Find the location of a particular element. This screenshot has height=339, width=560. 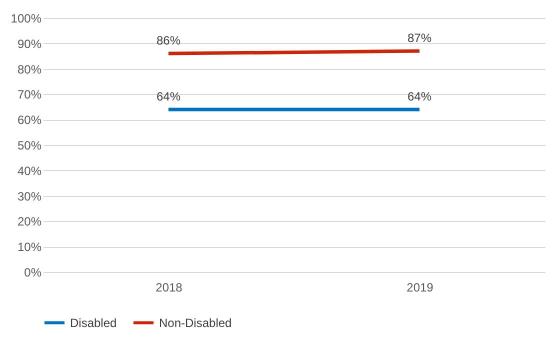

y-tick-label: 30% is located at coordinates (29, 196).